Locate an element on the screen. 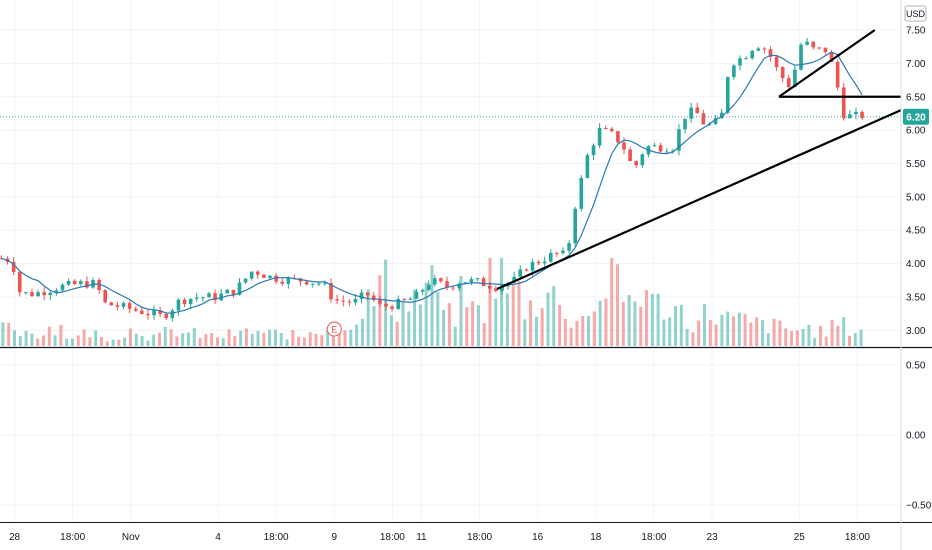 The width and height of the screenshot is (932, 550). currency-badge: USD is located at coordinates (915, 13).